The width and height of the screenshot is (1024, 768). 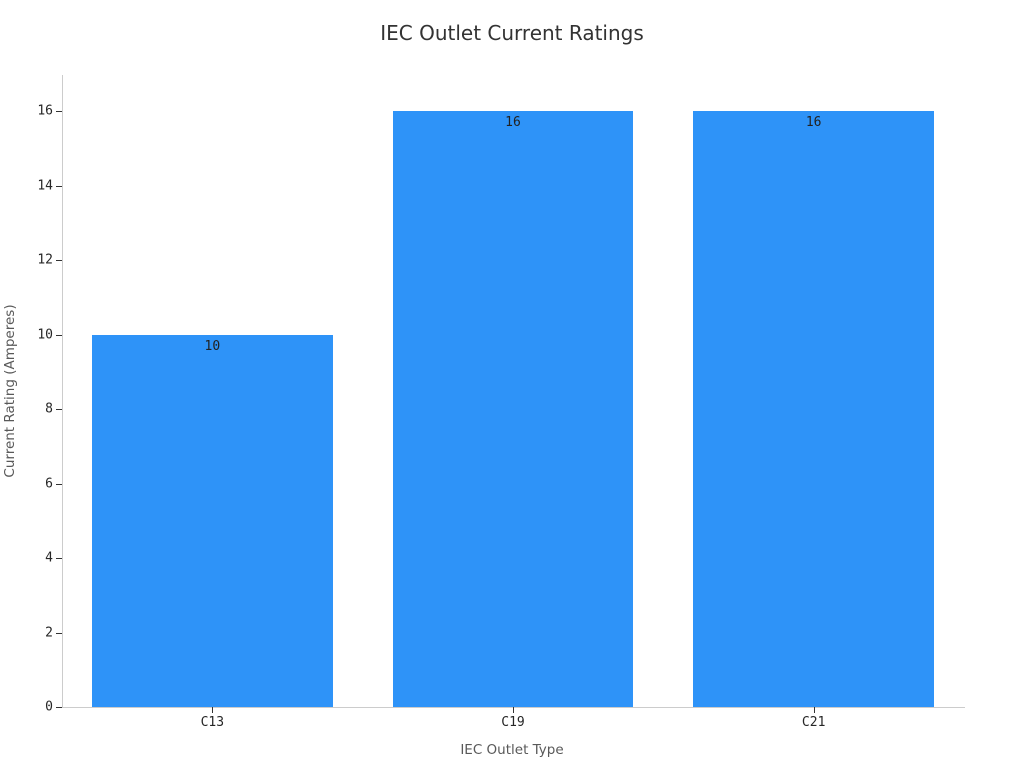 What do you see at coordinates (813, 722) in the screenshot?
I see `x-tick-label: C21` at bounding box center [813, 722].